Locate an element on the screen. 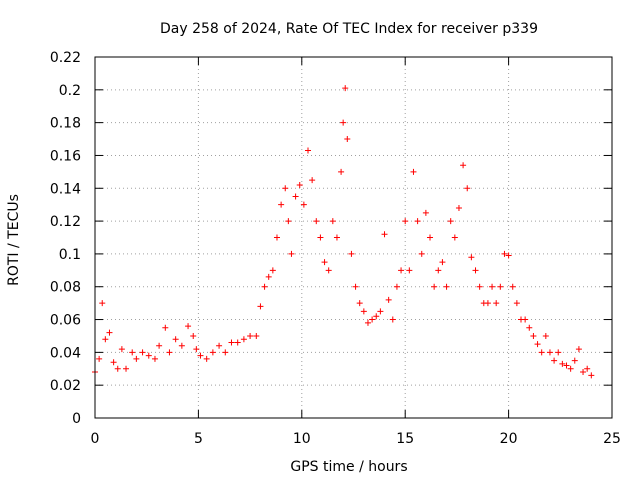  y-tick-label: 0.2 is located at coordinates (70, 91).